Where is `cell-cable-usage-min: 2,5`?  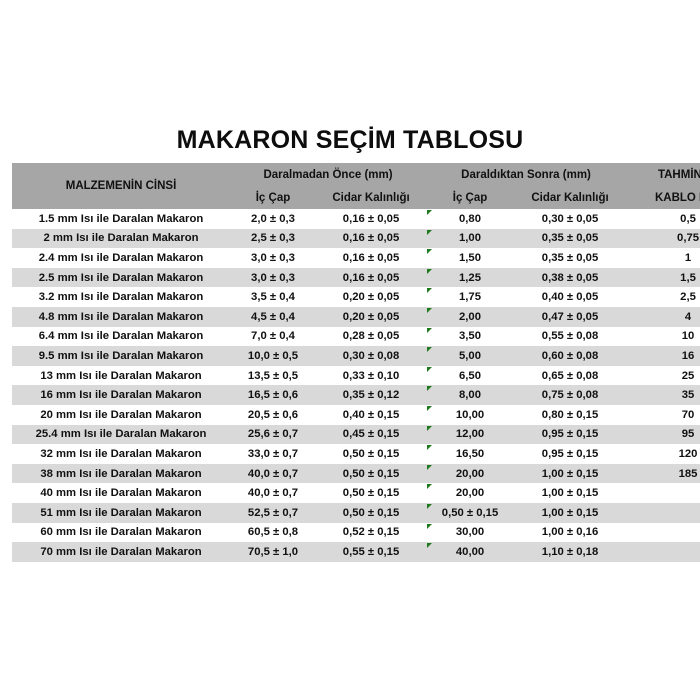
cell-cable-usage-min: 2,5 is located at coordinates (678, 297).